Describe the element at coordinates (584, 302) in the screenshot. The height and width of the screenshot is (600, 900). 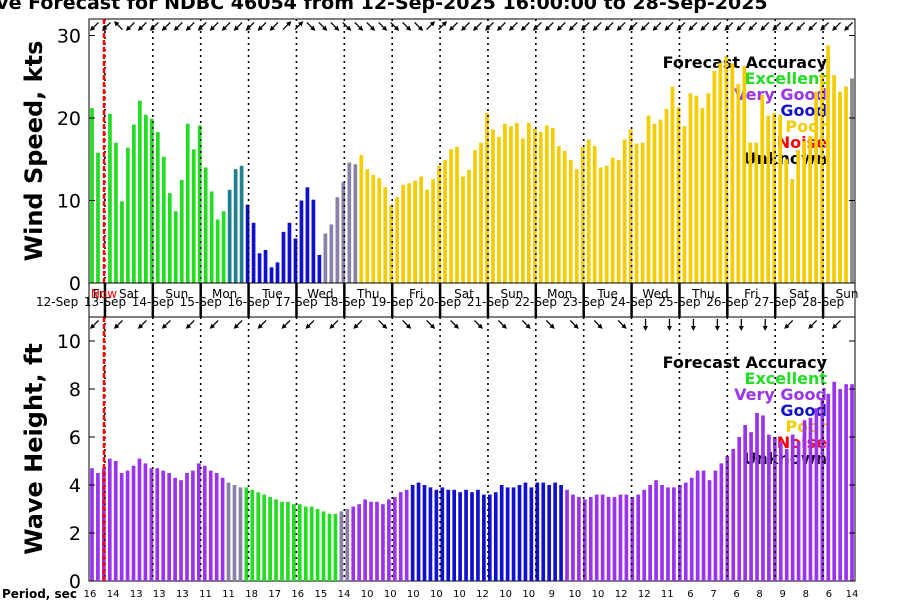
I see `date-label: 23-Sep` at that location.